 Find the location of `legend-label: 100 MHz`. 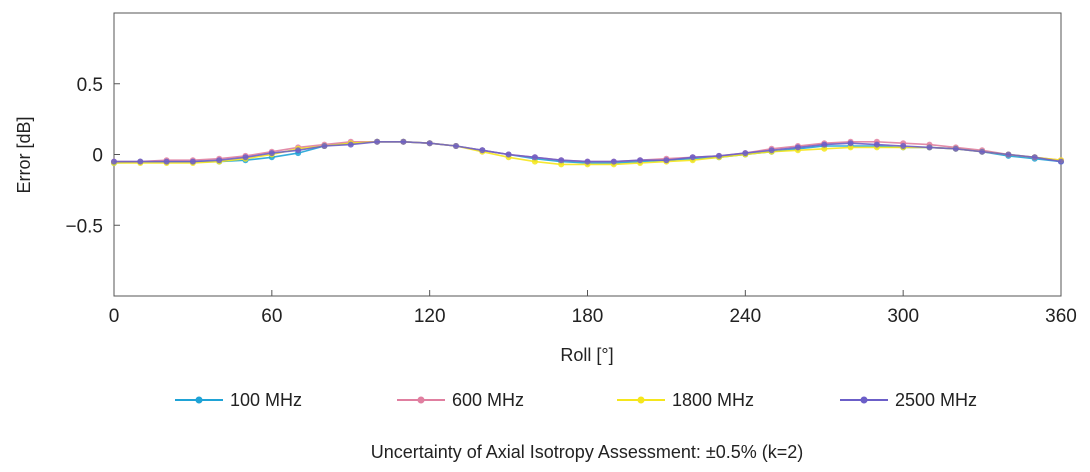

legend-label: 100 MHz is located at coordinates (266, 400).